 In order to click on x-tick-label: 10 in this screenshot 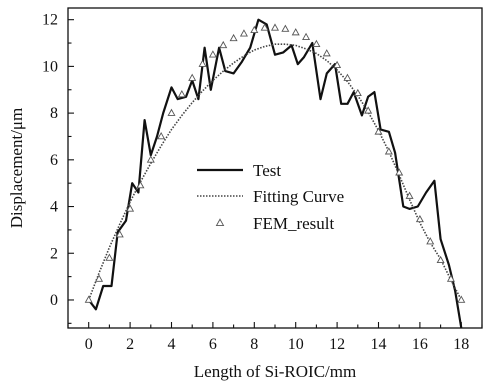, I will do `click(296, 344)`.